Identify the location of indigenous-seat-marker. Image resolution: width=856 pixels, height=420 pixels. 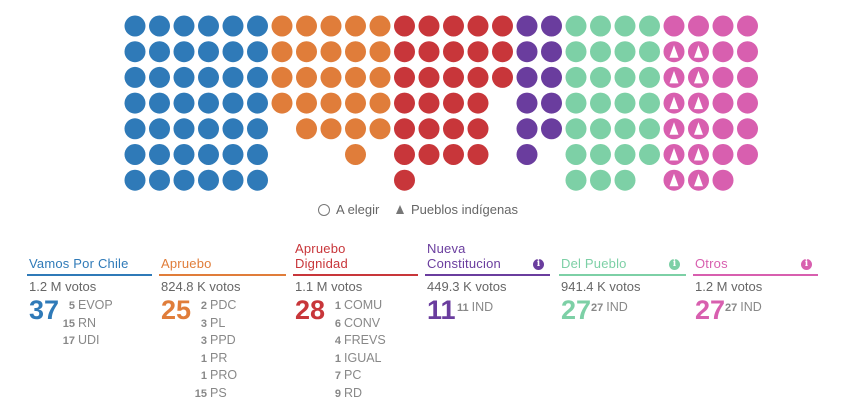
(674, 51).